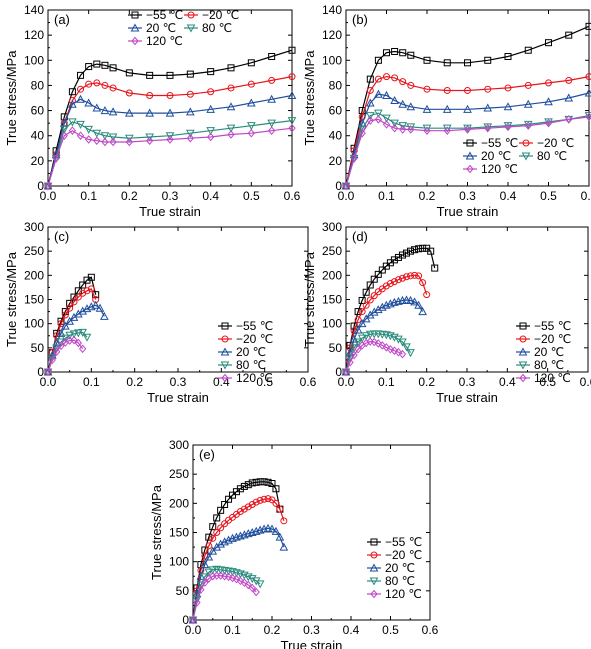 This screenshot has height=649, width=591. What do you see at coordinates (61, 236) in the screenshot?
I see `panel-label: (c)` at bounding box center [61, 236].